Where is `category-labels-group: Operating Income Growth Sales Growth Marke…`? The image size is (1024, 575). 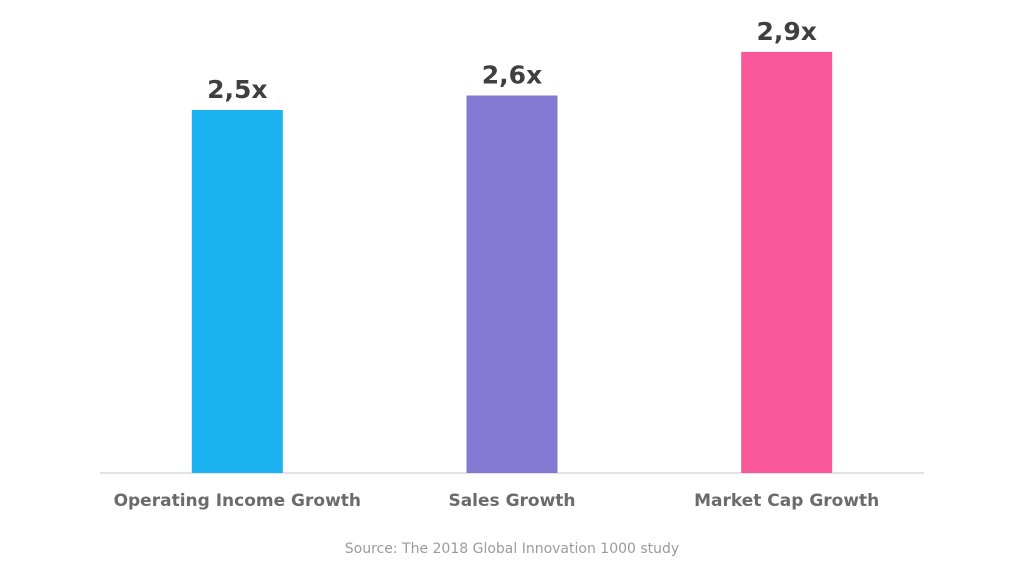 category-labels-group: Operating Income Growth Sales Growth Marke… is located at coordinates (497, 501).